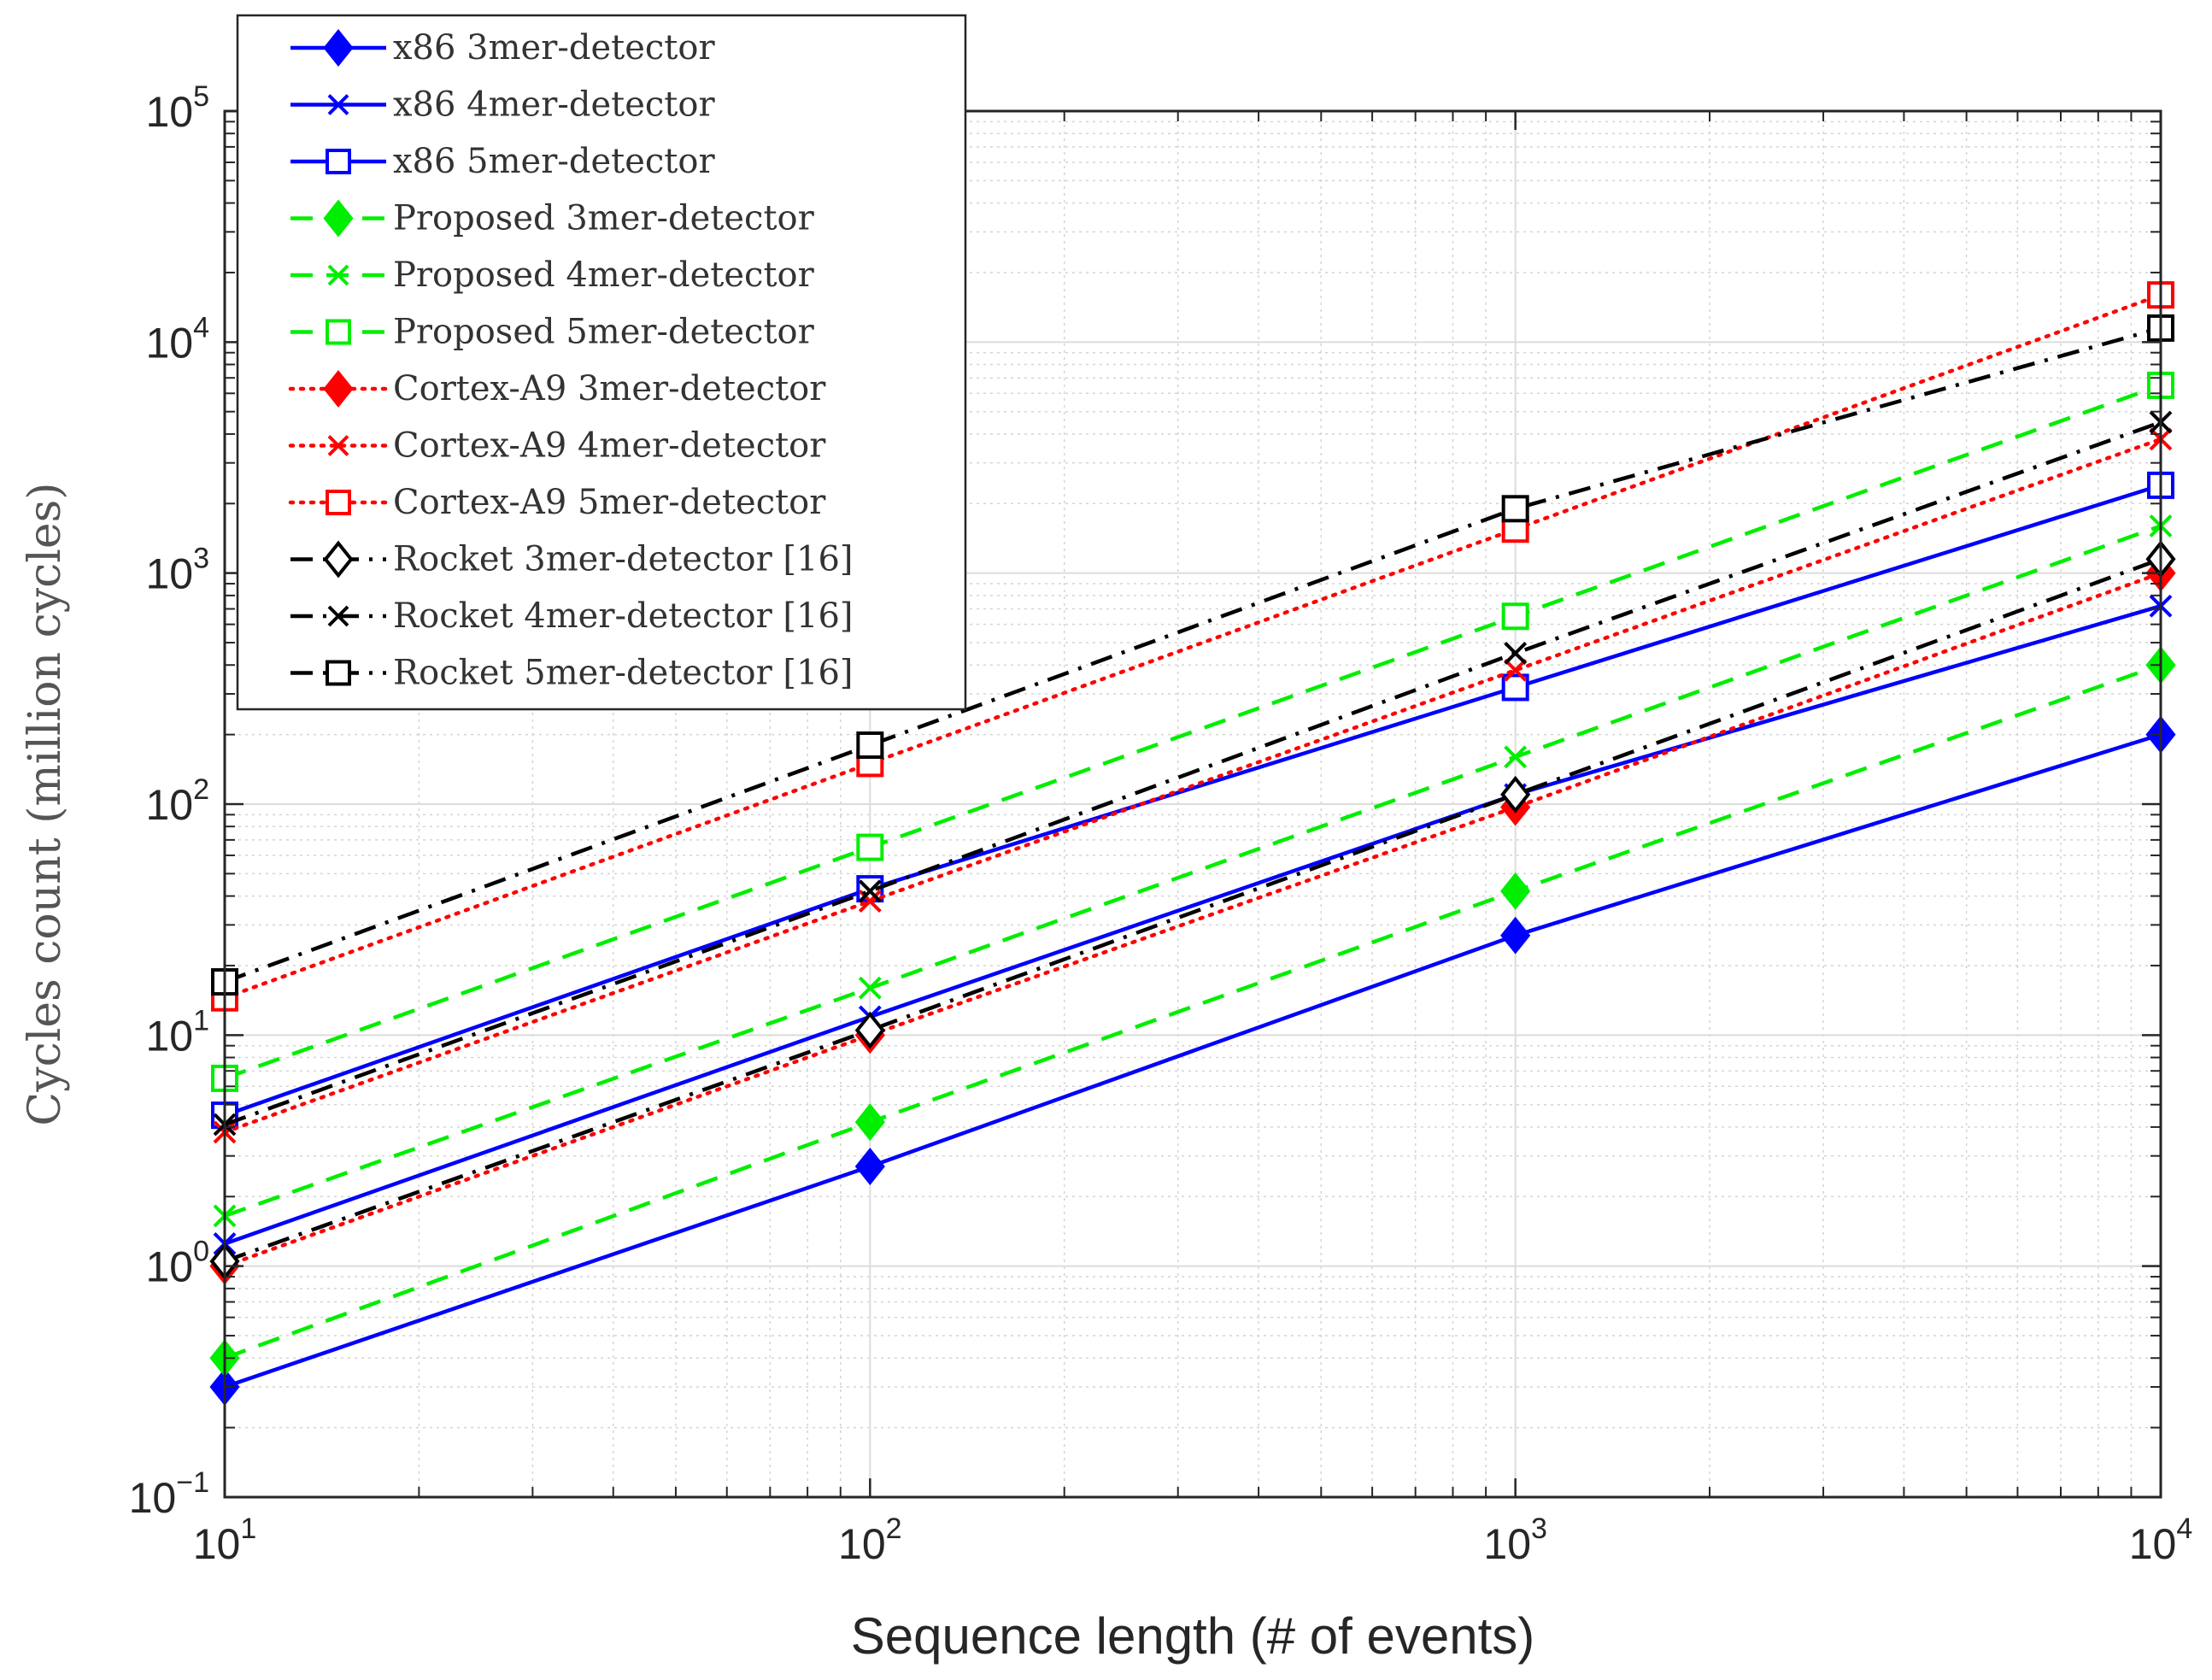  What do you see at coordinates (609, 388) in the screenshot?
I see `legend-label: Cortex-A9 3mer-detector` at bounding box center [609, 388].